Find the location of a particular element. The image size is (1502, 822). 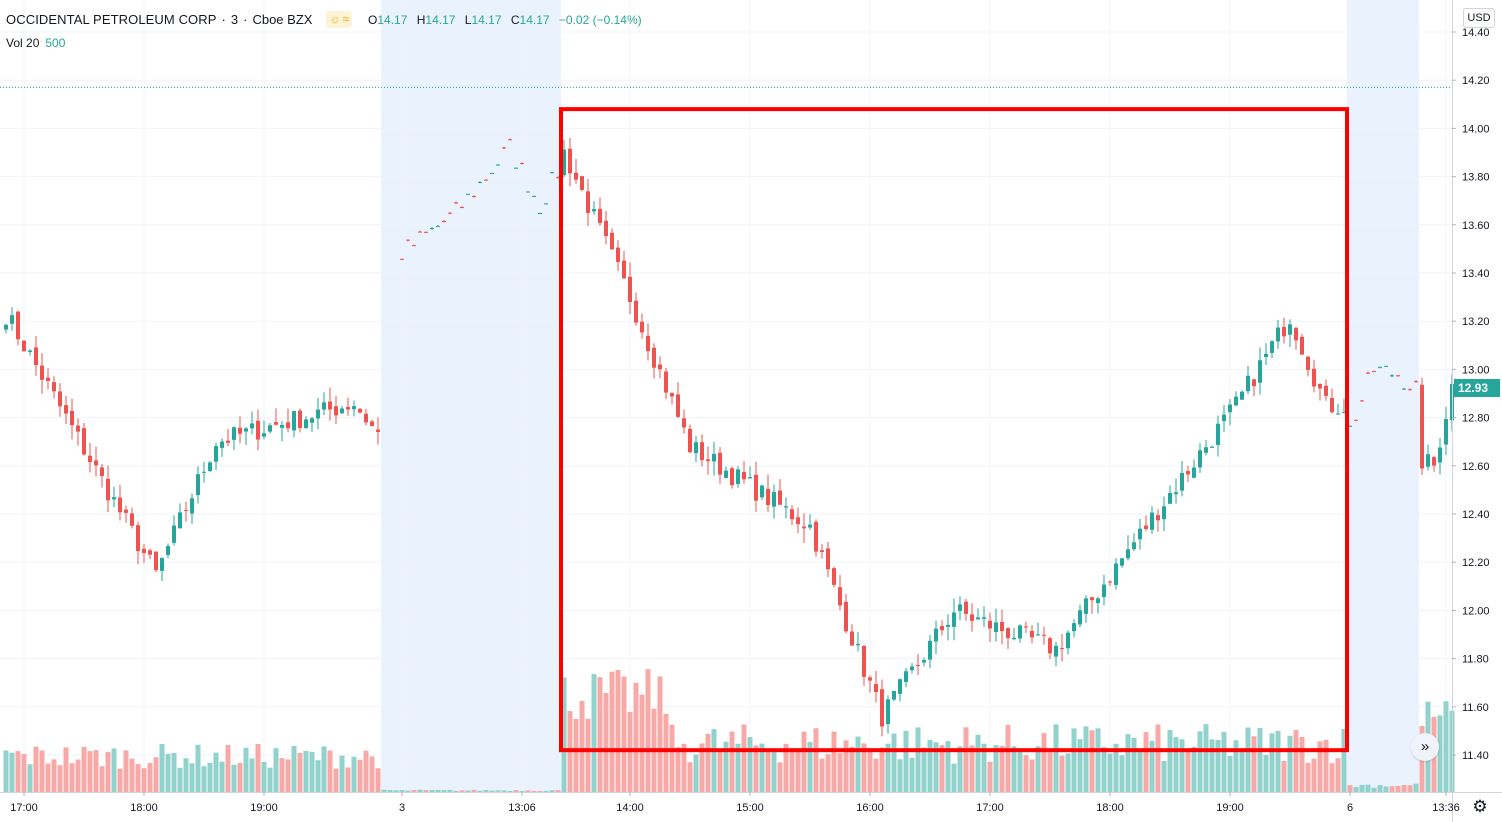

volume-label: Vol 20 is located at coordinates (23, 43).